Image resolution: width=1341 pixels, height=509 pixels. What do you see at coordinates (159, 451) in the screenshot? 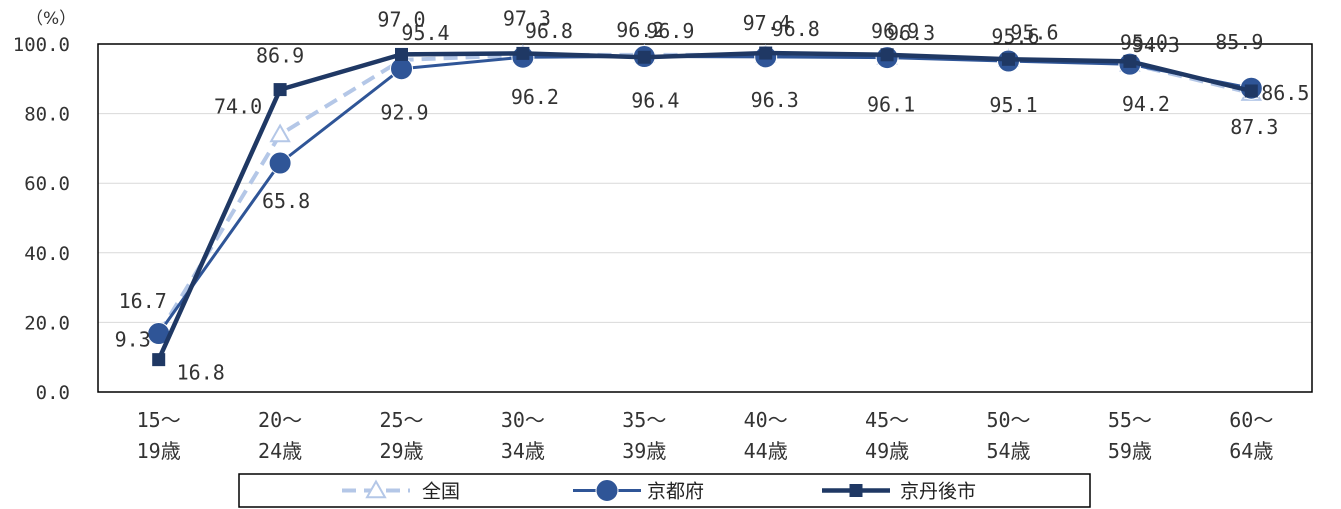
I see `x-tick-label-lower: 19歳` at bounding box center [159, 451].